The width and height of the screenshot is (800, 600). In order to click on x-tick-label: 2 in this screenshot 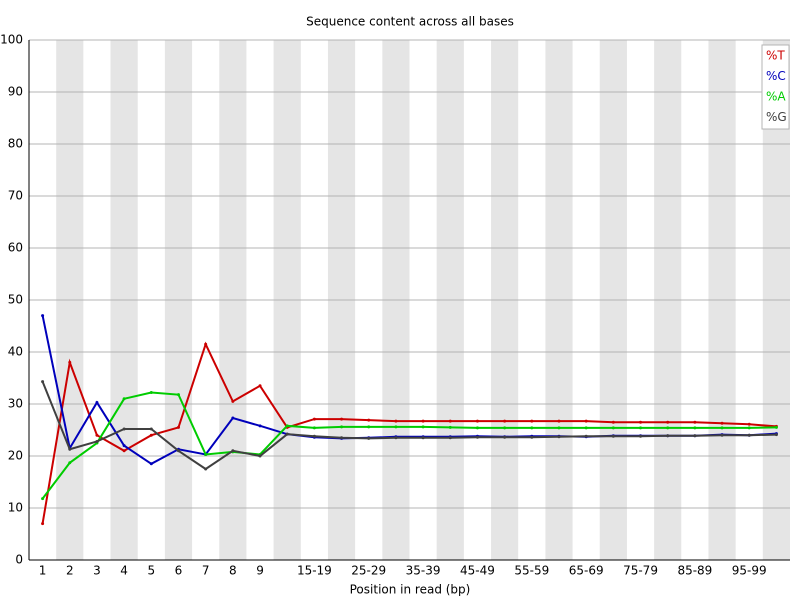, I will do `click(70, 571)`.